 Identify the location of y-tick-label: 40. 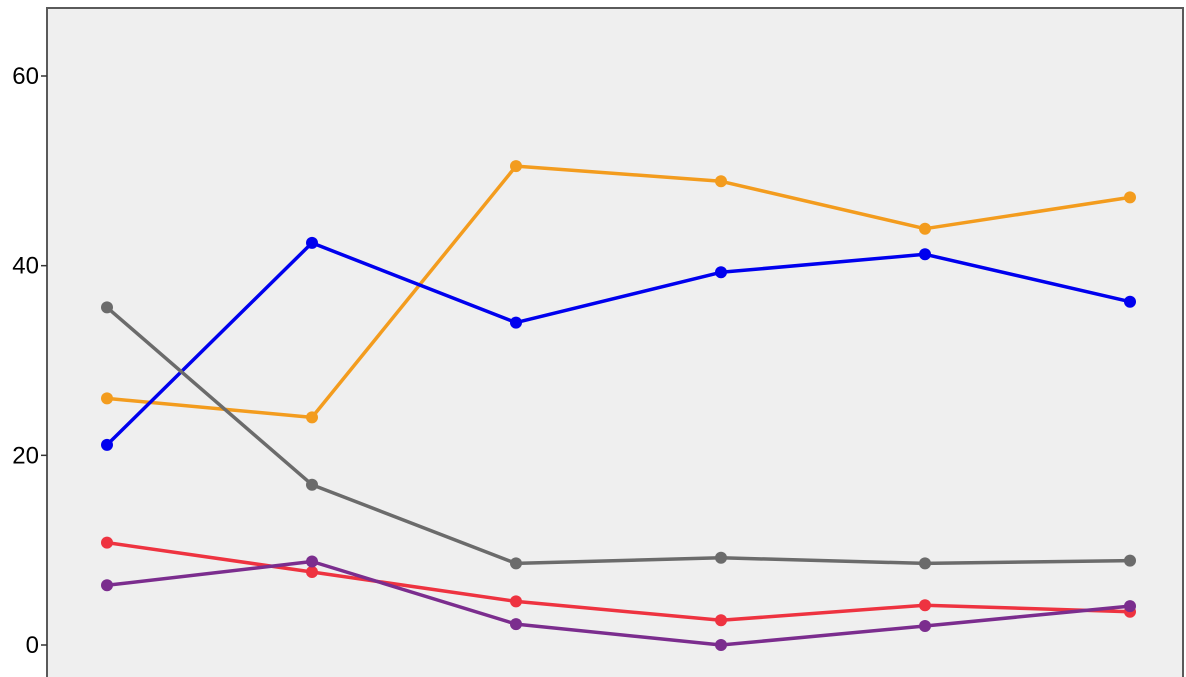
(25, 266).